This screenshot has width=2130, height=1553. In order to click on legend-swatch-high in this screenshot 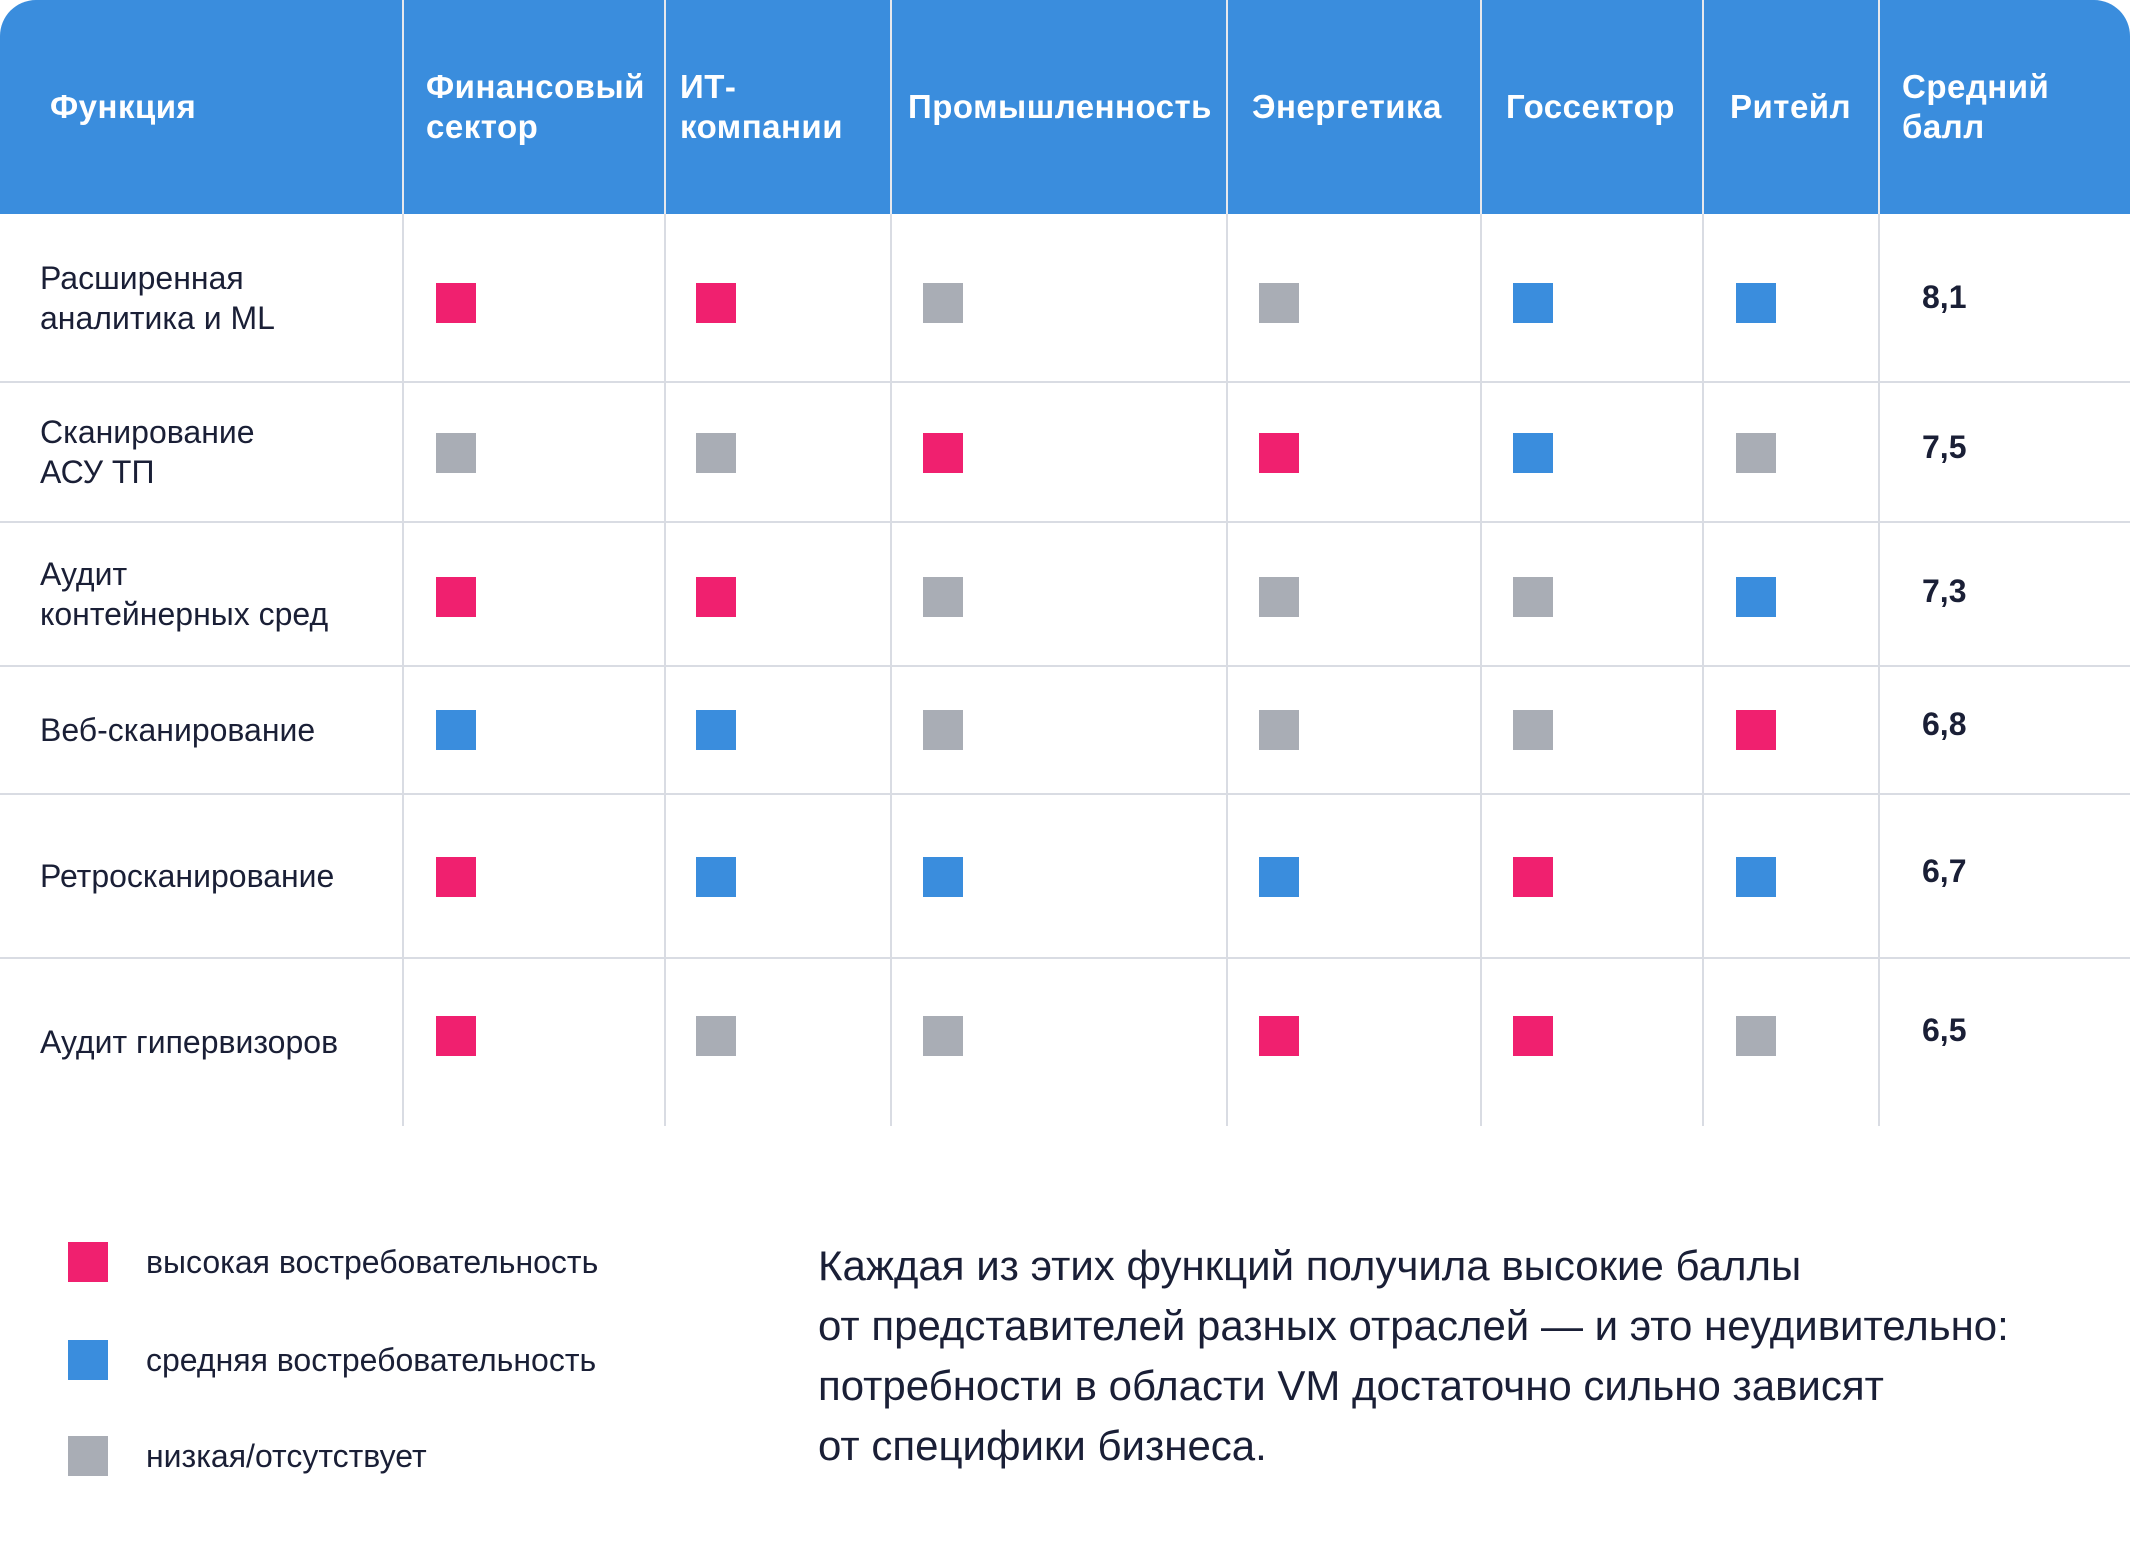, I will do `click(88, 1262)`.